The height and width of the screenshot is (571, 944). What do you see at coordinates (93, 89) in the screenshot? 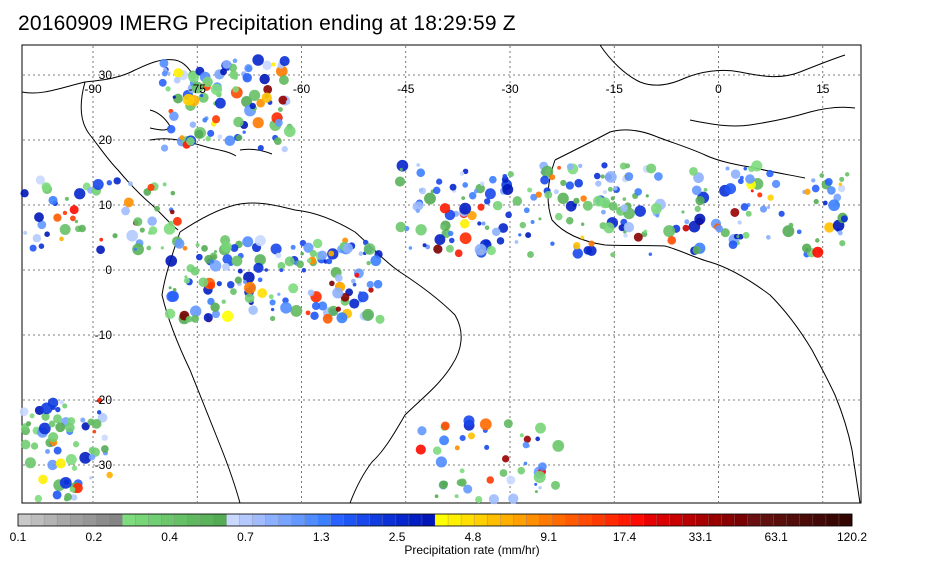
I see `lon-tick-label: -90` at bounding box center [93, 89].